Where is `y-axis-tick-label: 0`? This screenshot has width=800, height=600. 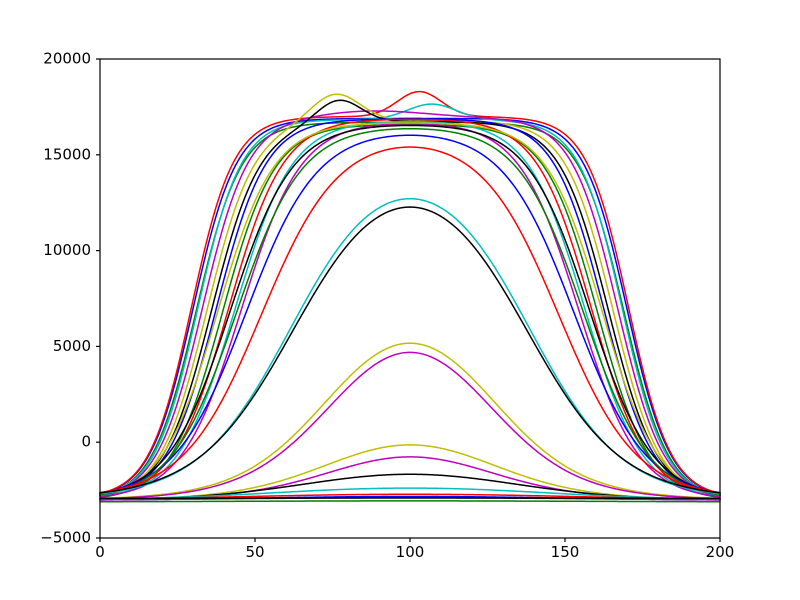 y-axis-tick-label: 0 is located at coordinates (86, 442).